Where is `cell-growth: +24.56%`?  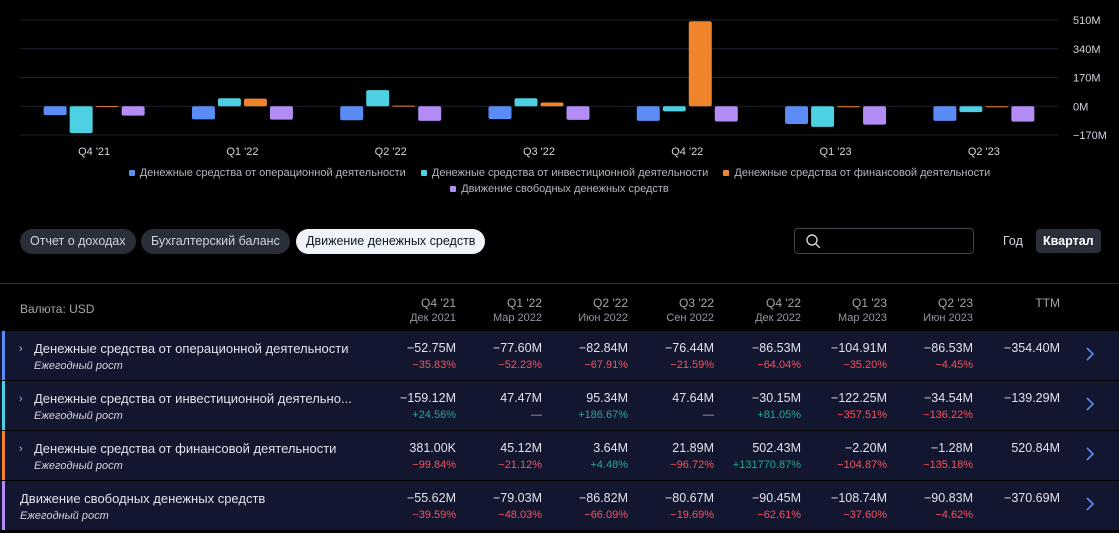 cell-growth: +24.56% is located at coordinates (434, 415).